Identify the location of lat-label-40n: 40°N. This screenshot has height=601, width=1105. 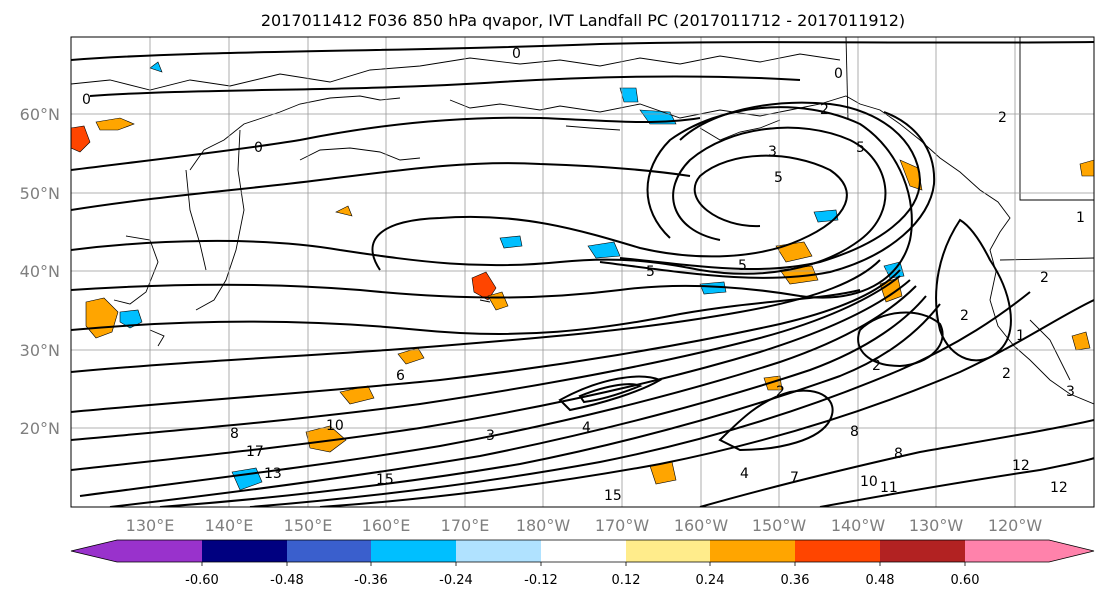
(40, 271).